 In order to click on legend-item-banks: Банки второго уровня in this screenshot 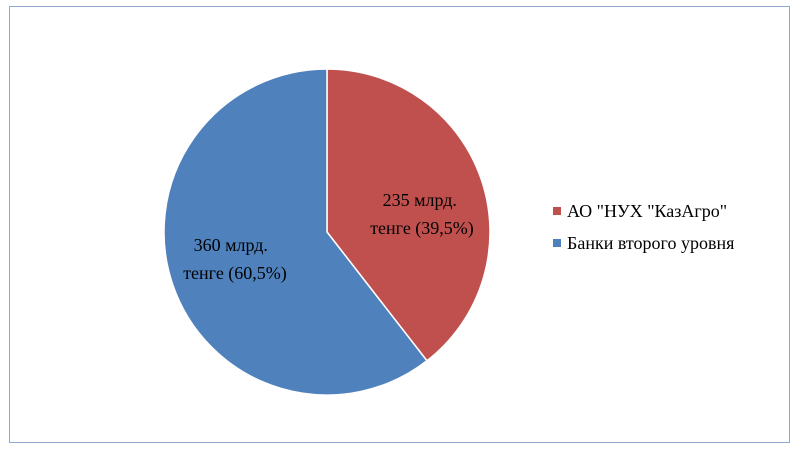, I will do `click(643, 243)`.